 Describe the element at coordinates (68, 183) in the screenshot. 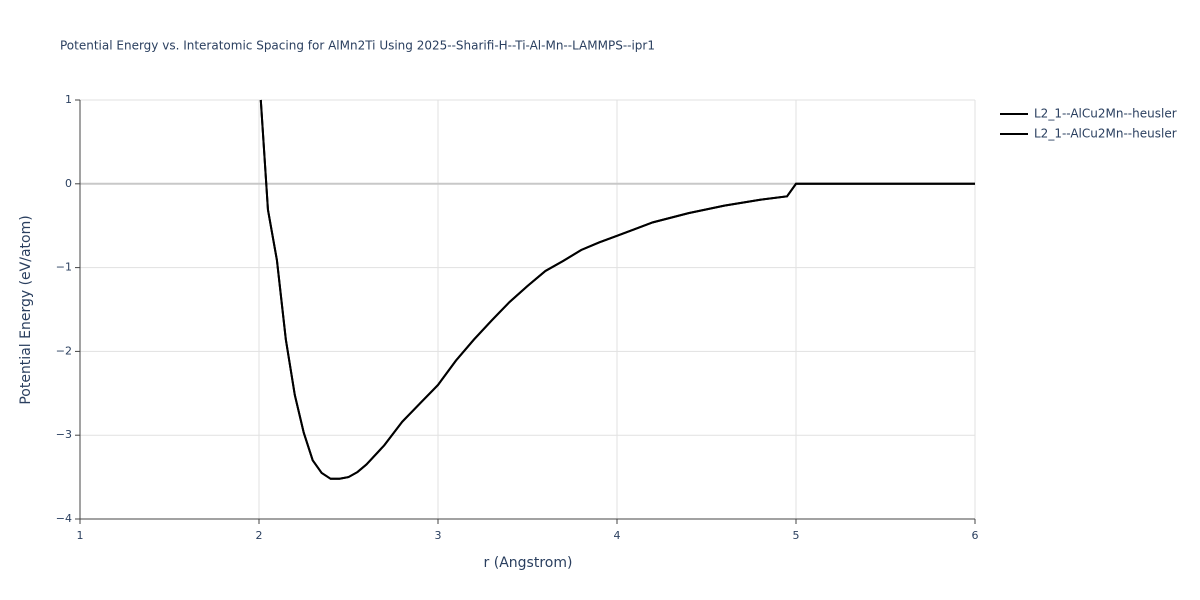

I see `y-tick-label: 0` at that location.